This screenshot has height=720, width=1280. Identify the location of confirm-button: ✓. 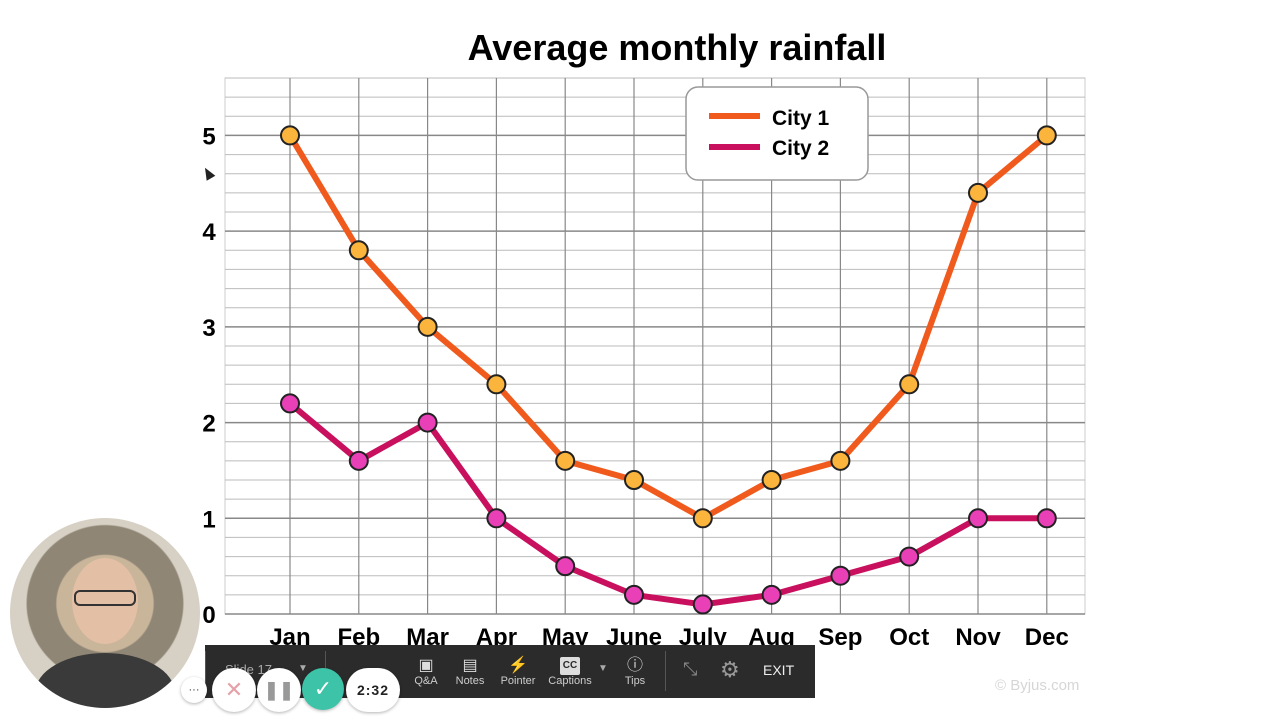
(323, 689).